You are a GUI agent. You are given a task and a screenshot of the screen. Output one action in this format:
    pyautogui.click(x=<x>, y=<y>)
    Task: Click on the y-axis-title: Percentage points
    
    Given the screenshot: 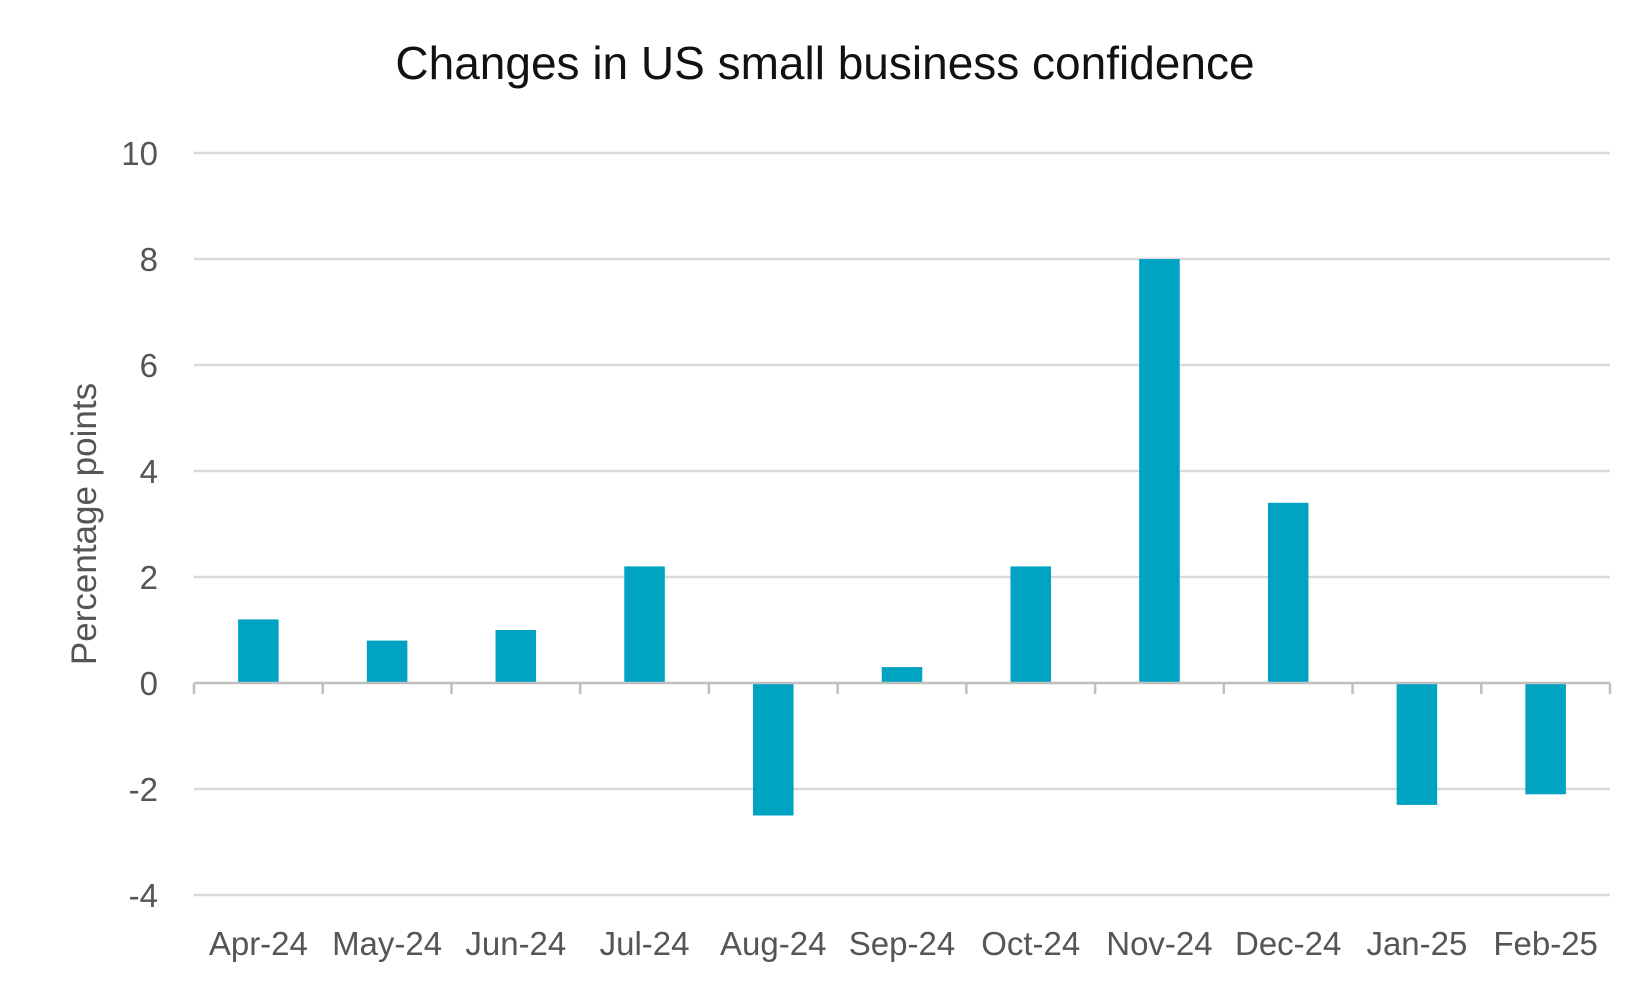 What is the action you would take?
    pyautogui.click(x=84, y=524)
    